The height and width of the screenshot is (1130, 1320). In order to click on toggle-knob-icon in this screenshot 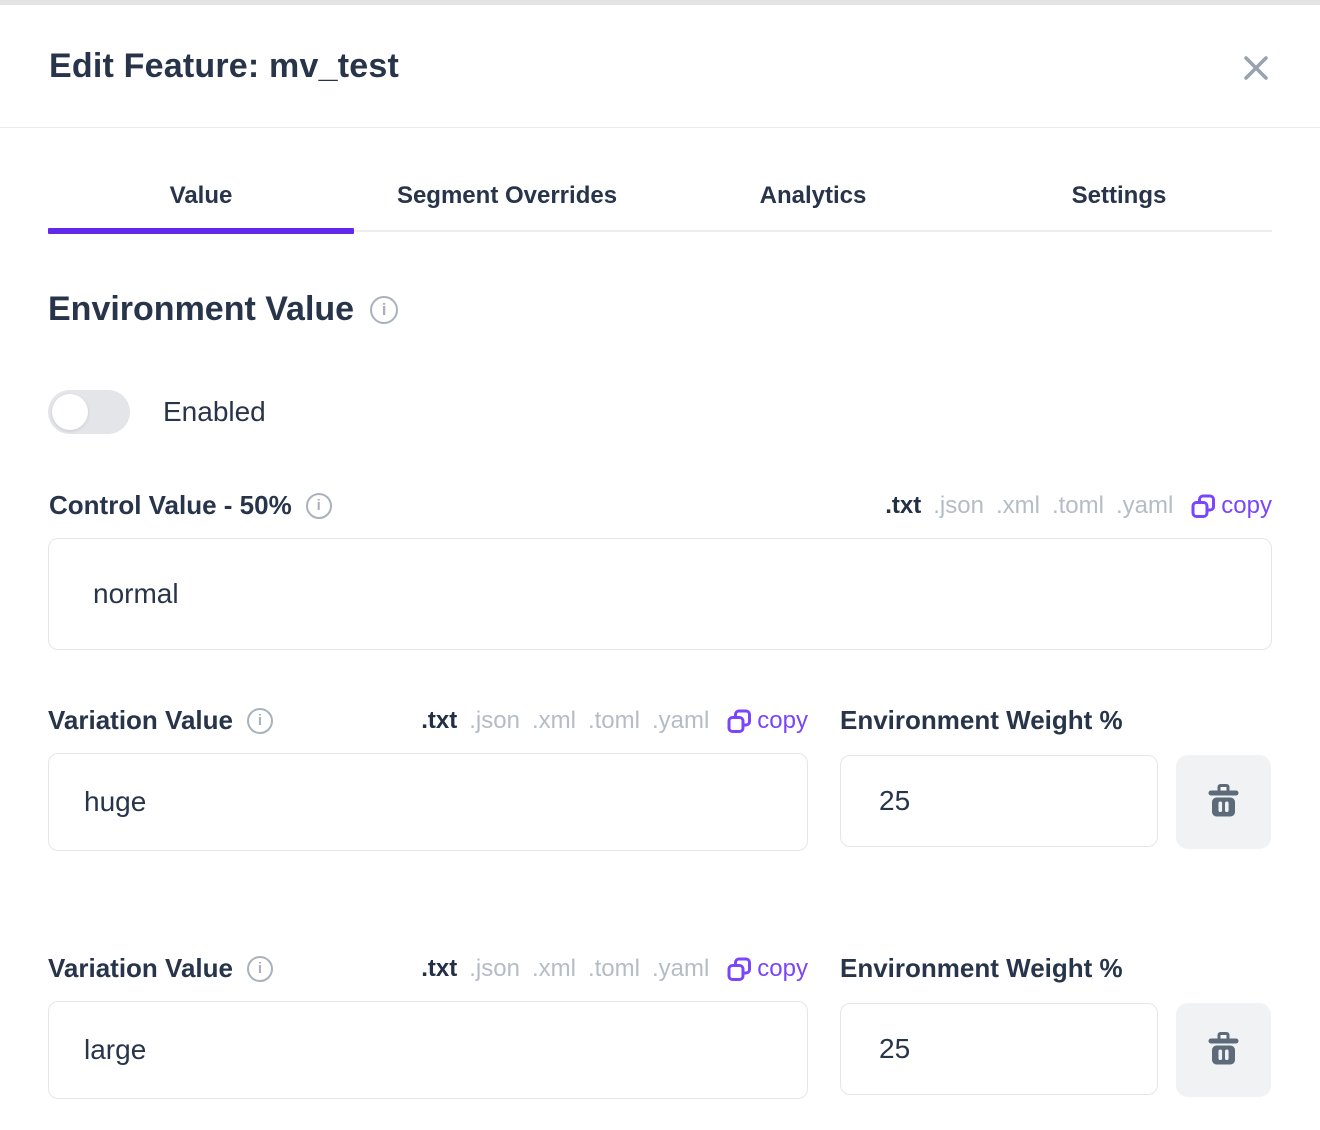, I will do `click(70, 412)`.